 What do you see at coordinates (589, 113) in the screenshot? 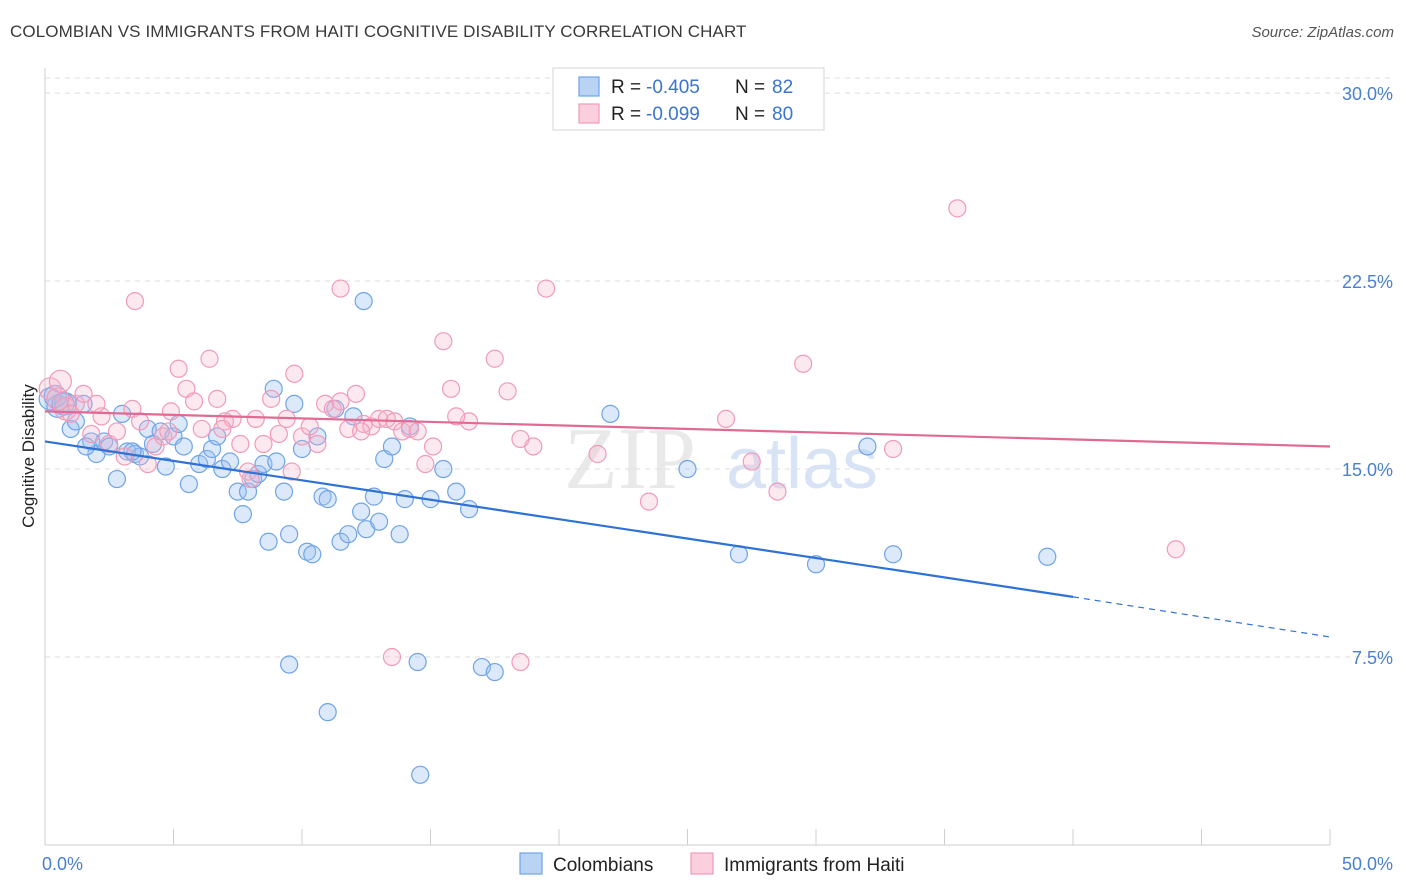
I see `legend-swatch-haiti` at bounding box center [589, 113].